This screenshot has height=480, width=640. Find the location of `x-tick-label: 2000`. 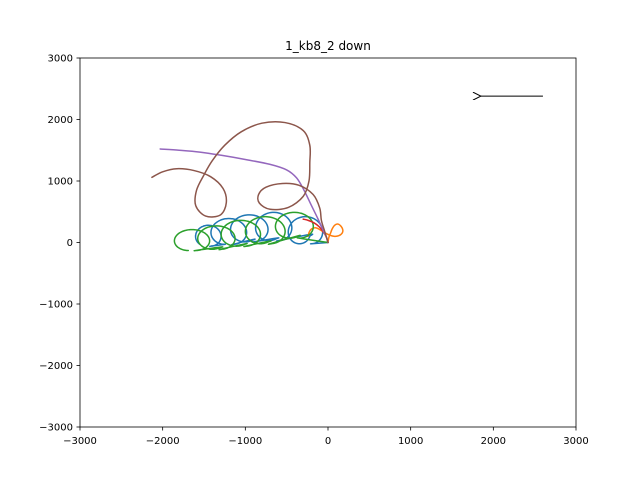

x-tick-label: 2000 is located at coordinates (493, 441).